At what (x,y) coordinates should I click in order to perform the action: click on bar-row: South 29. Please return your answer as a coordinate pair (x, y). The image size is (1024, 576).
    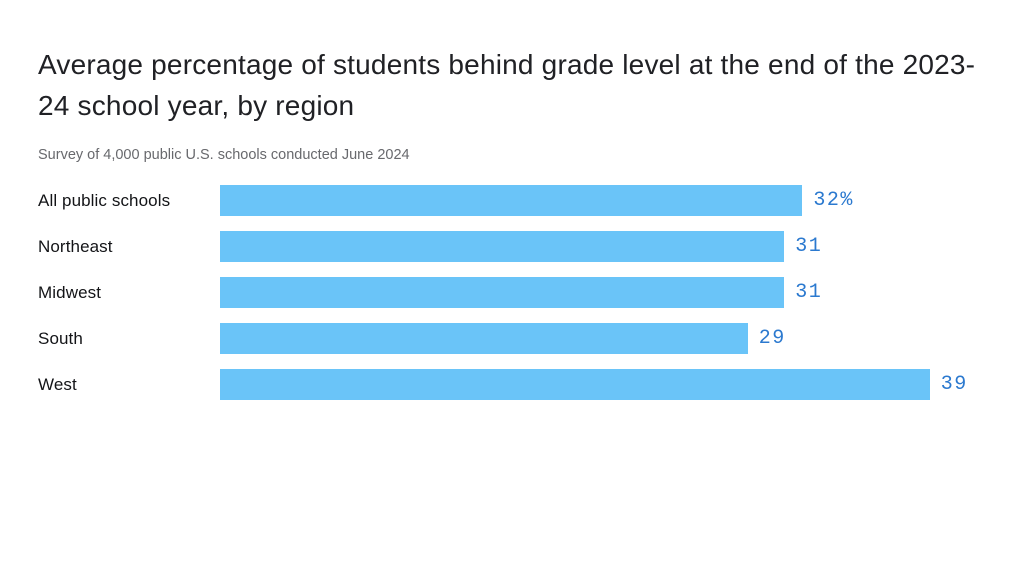
    Looking at the image, I should click on (512, 338).